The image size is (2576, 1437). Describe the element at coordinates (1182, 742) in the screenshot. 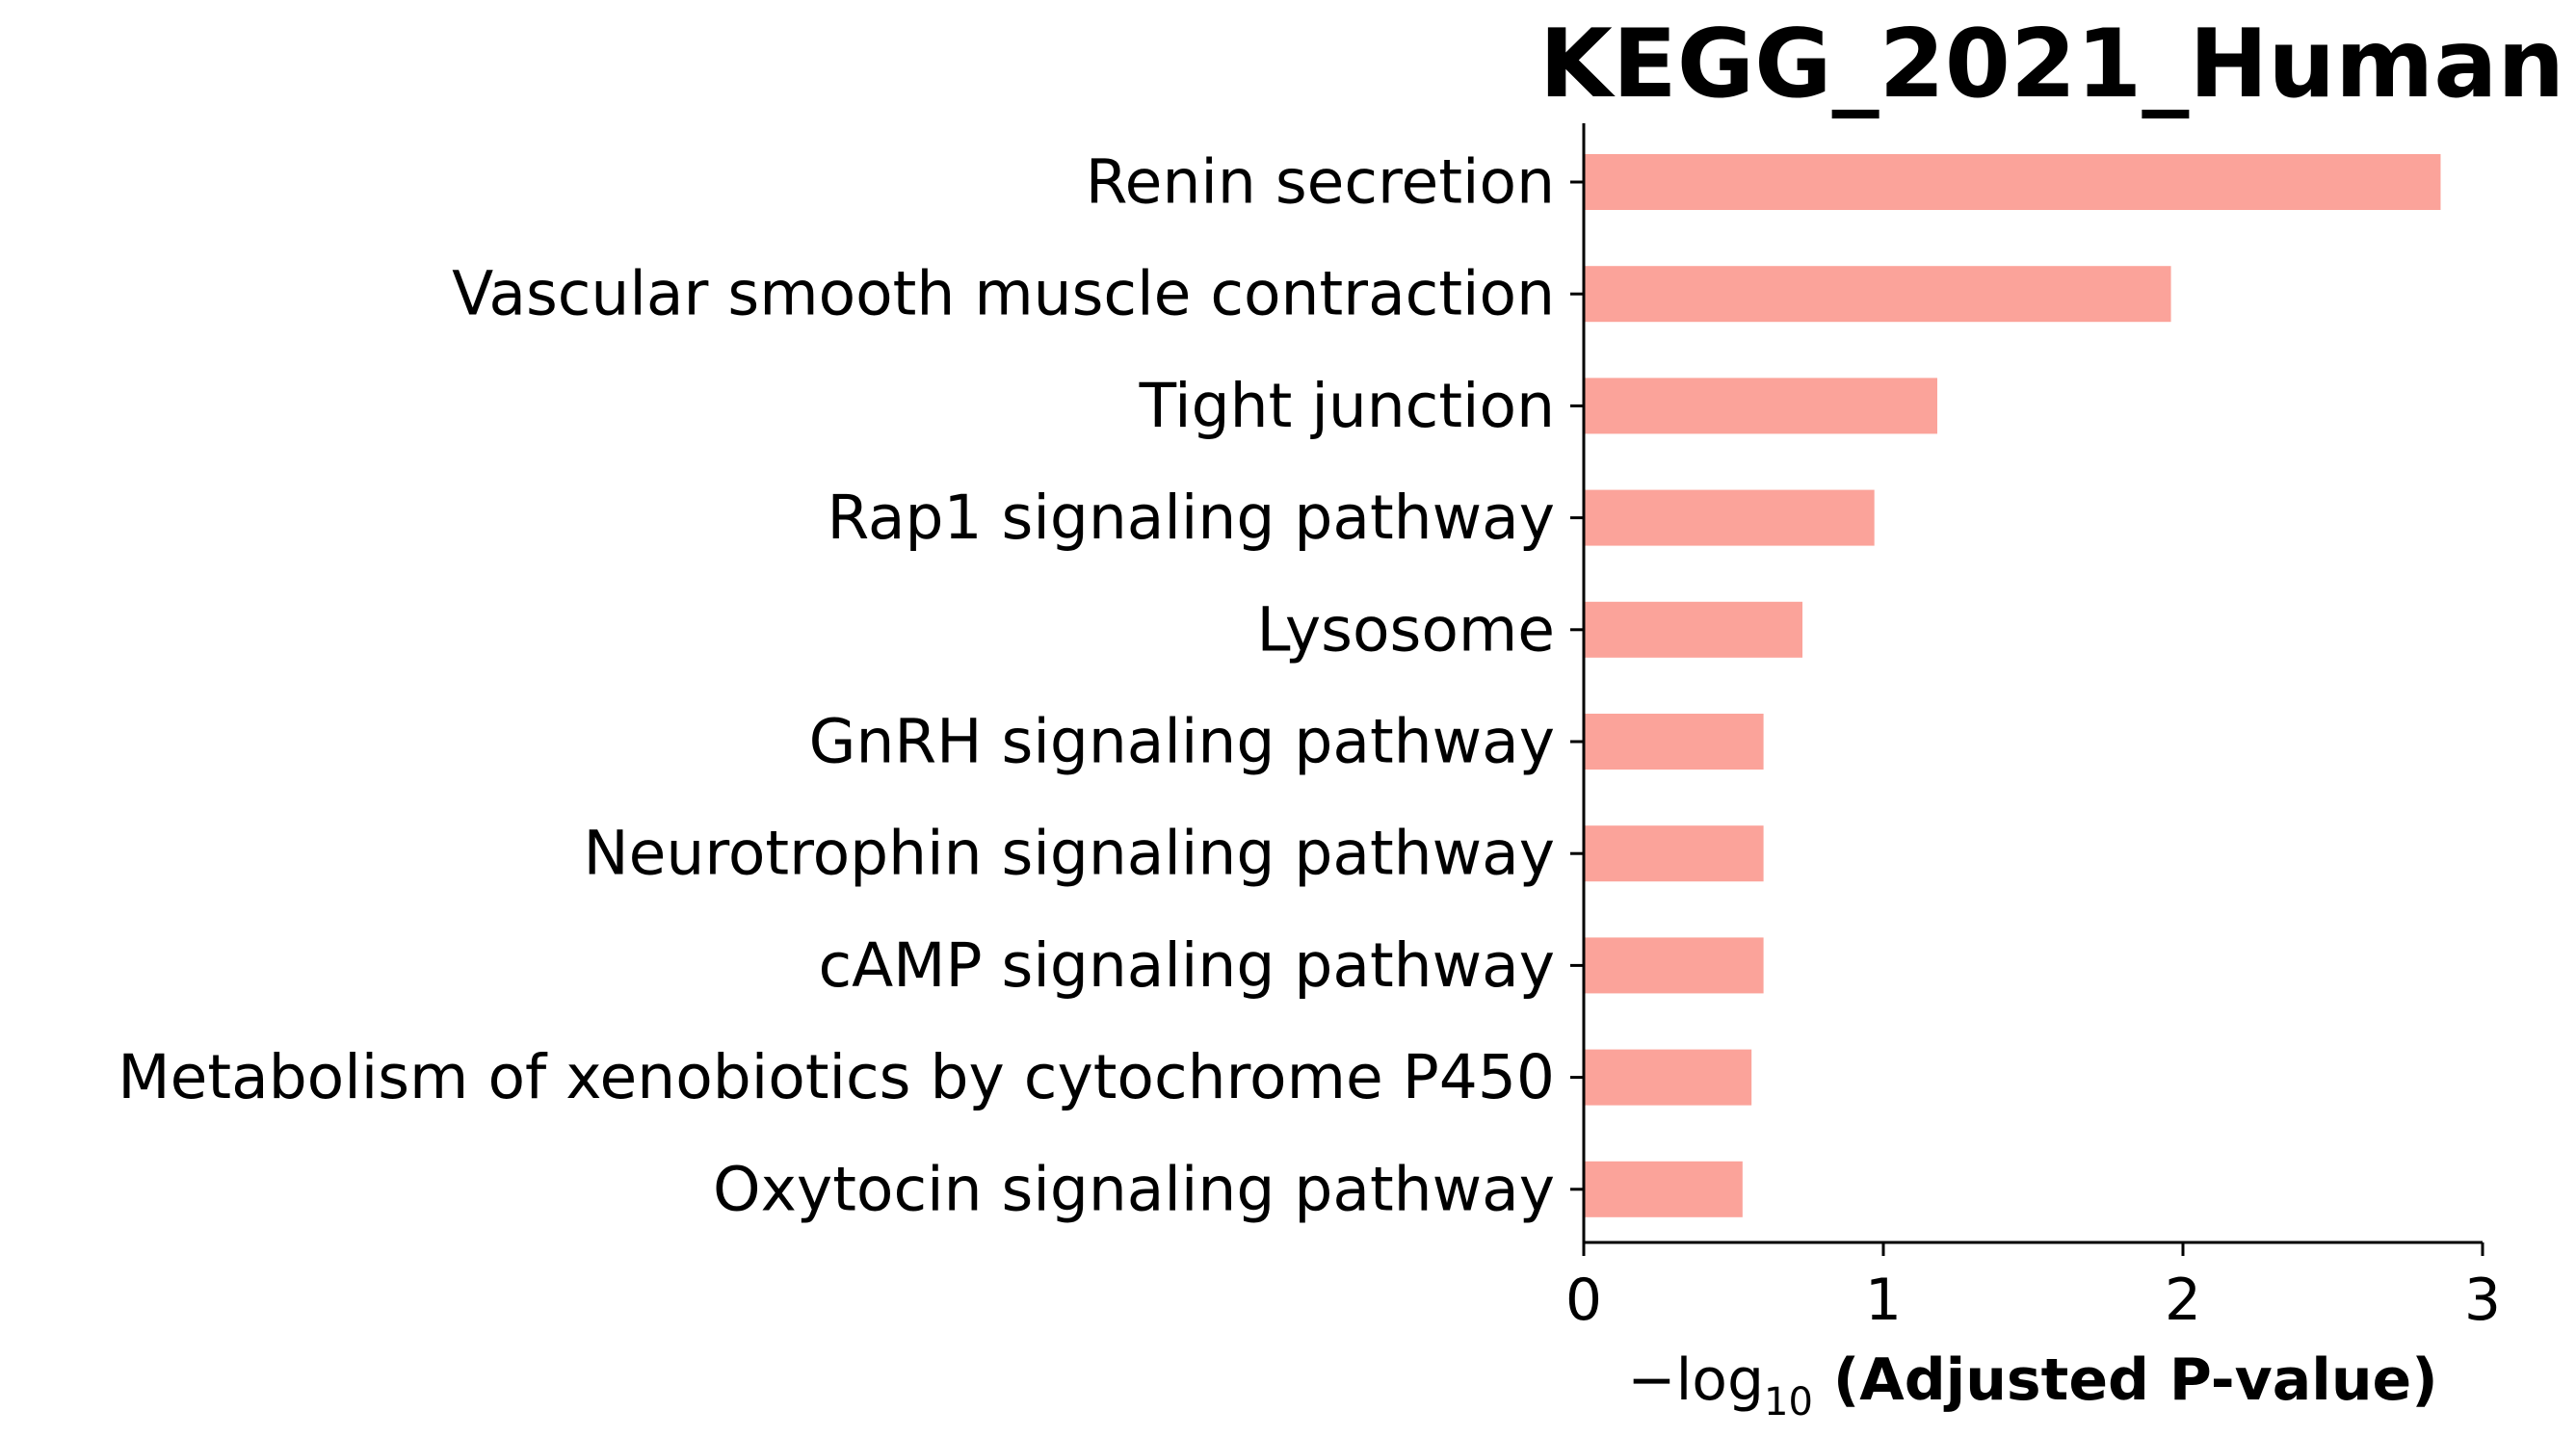

I see `category-label-5: GnRH signaling pathway` at that location.